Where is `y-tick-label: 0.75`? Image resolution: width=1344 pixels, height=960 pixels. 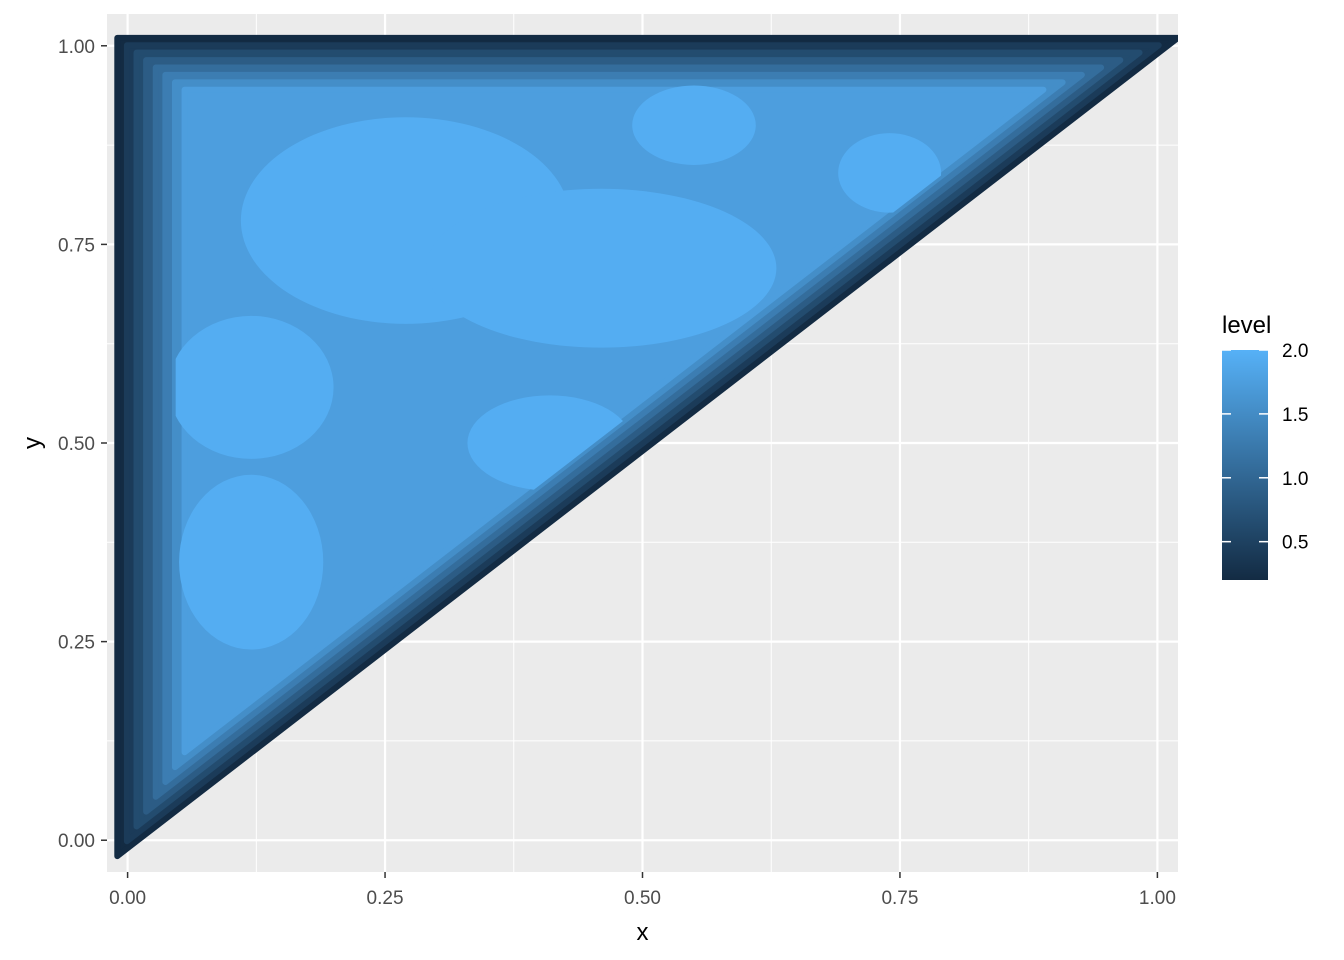
y-tick-label: 0.75 is located at coordinates (76, 245).